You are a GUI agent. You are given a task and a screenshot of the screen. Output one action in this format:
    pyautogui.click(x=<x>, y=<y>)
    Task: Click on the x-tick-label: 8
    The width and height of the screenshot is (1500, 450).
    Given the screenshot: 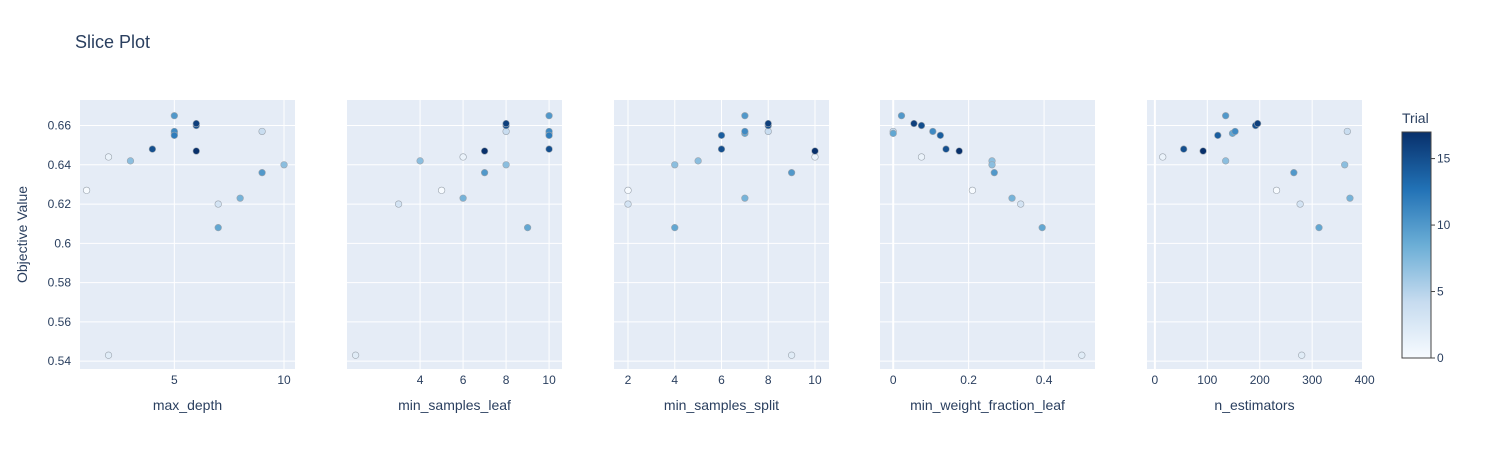 What is the action you would take?
    pyautogui.click(x=506, y=380)
    